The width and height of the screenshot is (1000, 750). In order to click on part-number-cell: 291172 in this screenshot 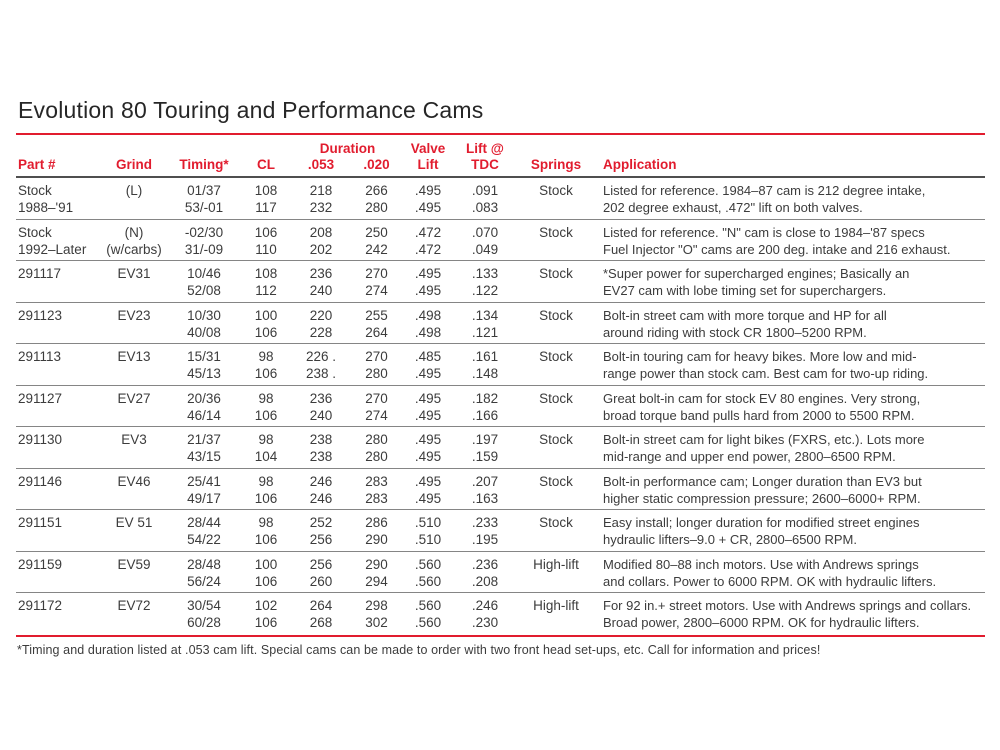, I will do `click(40, 605)`.